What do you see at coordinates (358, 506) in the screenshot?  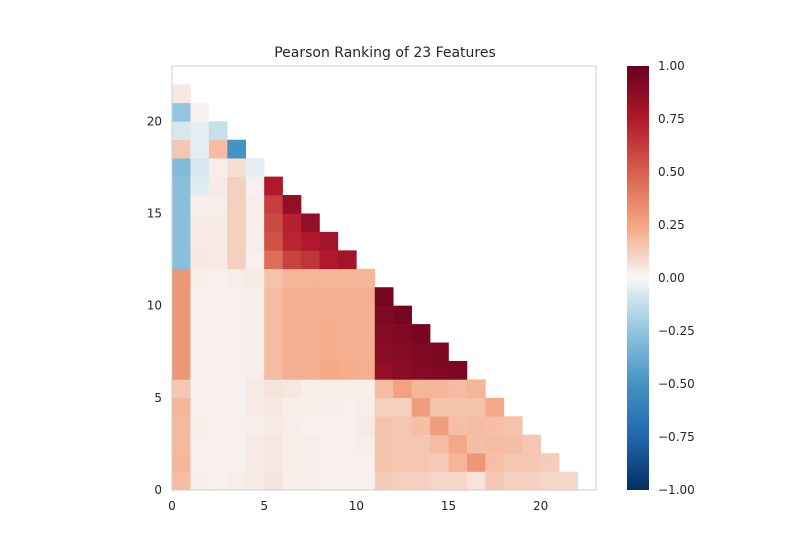 I see `x-axis-ticks: 0 5 10 15 20` at bounding box center [358, 506].